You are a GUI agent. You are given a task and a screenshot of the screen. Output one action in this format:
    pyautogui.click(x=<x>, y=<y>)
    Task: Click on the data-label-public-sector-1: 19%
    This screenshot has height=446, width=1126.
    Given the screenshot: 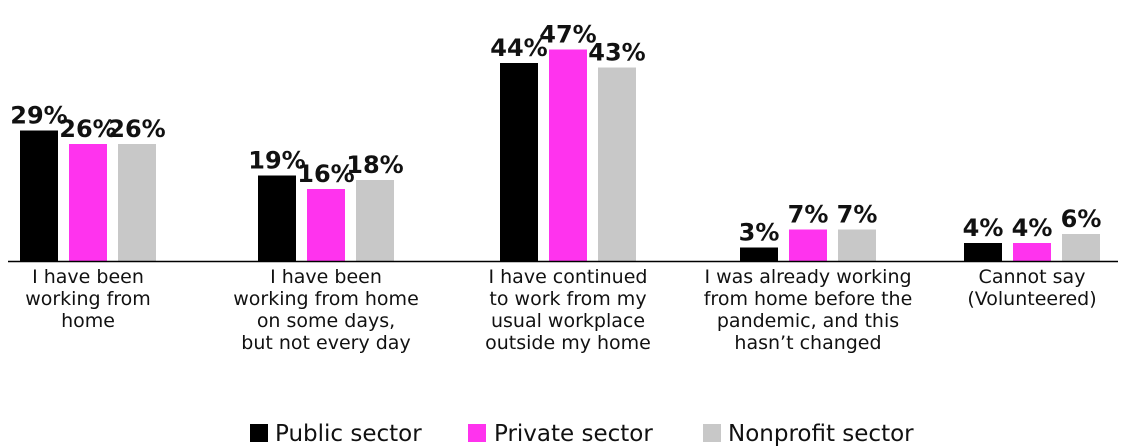 What is the action you would take?
    pyautogui.click(x=276, y=161)
    